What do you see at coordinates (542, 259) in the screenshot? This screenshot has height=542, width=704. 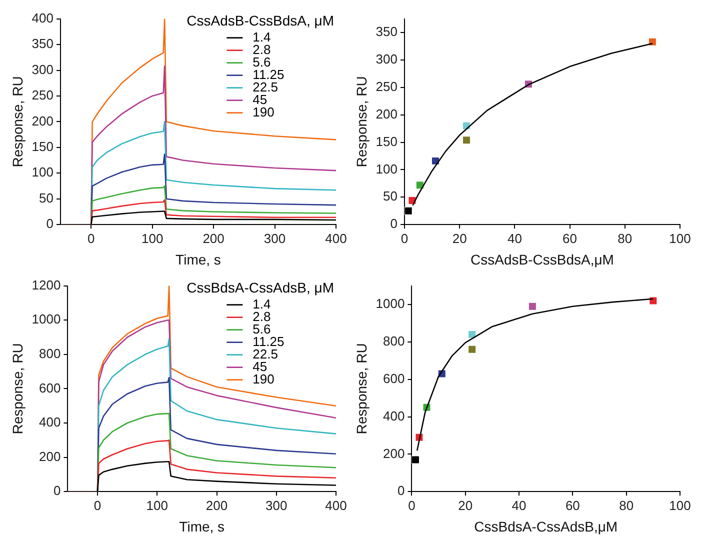 I see `x-axis-title: CssAdsB-CssBdsA,μM` at bounding box center [542, 259].